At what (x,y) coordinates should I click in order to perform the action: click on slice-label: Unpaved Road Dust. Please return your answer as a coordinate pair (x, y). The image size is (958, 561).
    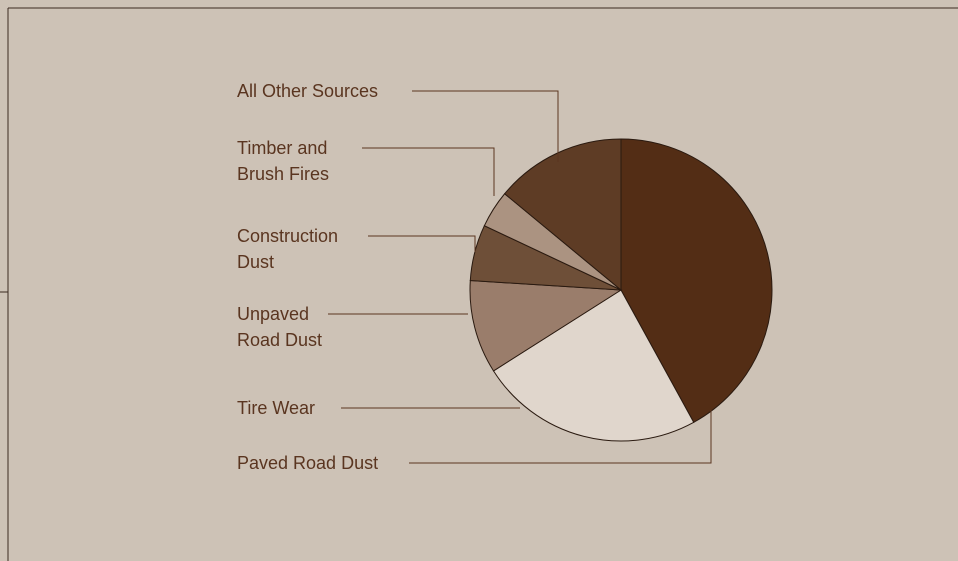
    Looking at the image, I should click on (280, 327).